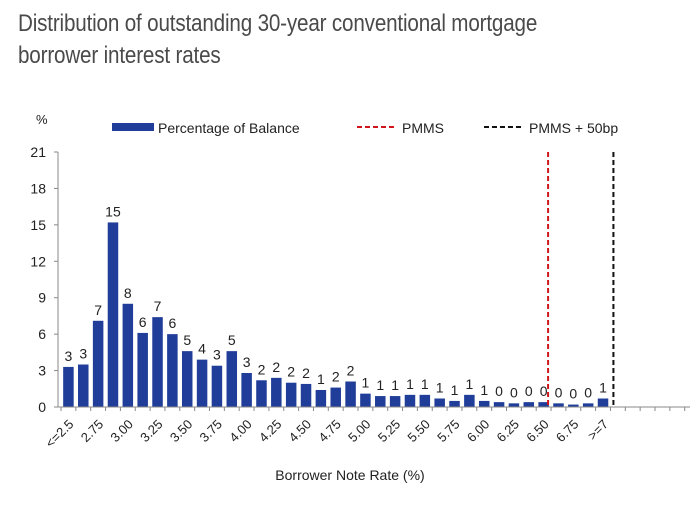  I want to click on x-tick-label: <=2.5, so click(59, 434).